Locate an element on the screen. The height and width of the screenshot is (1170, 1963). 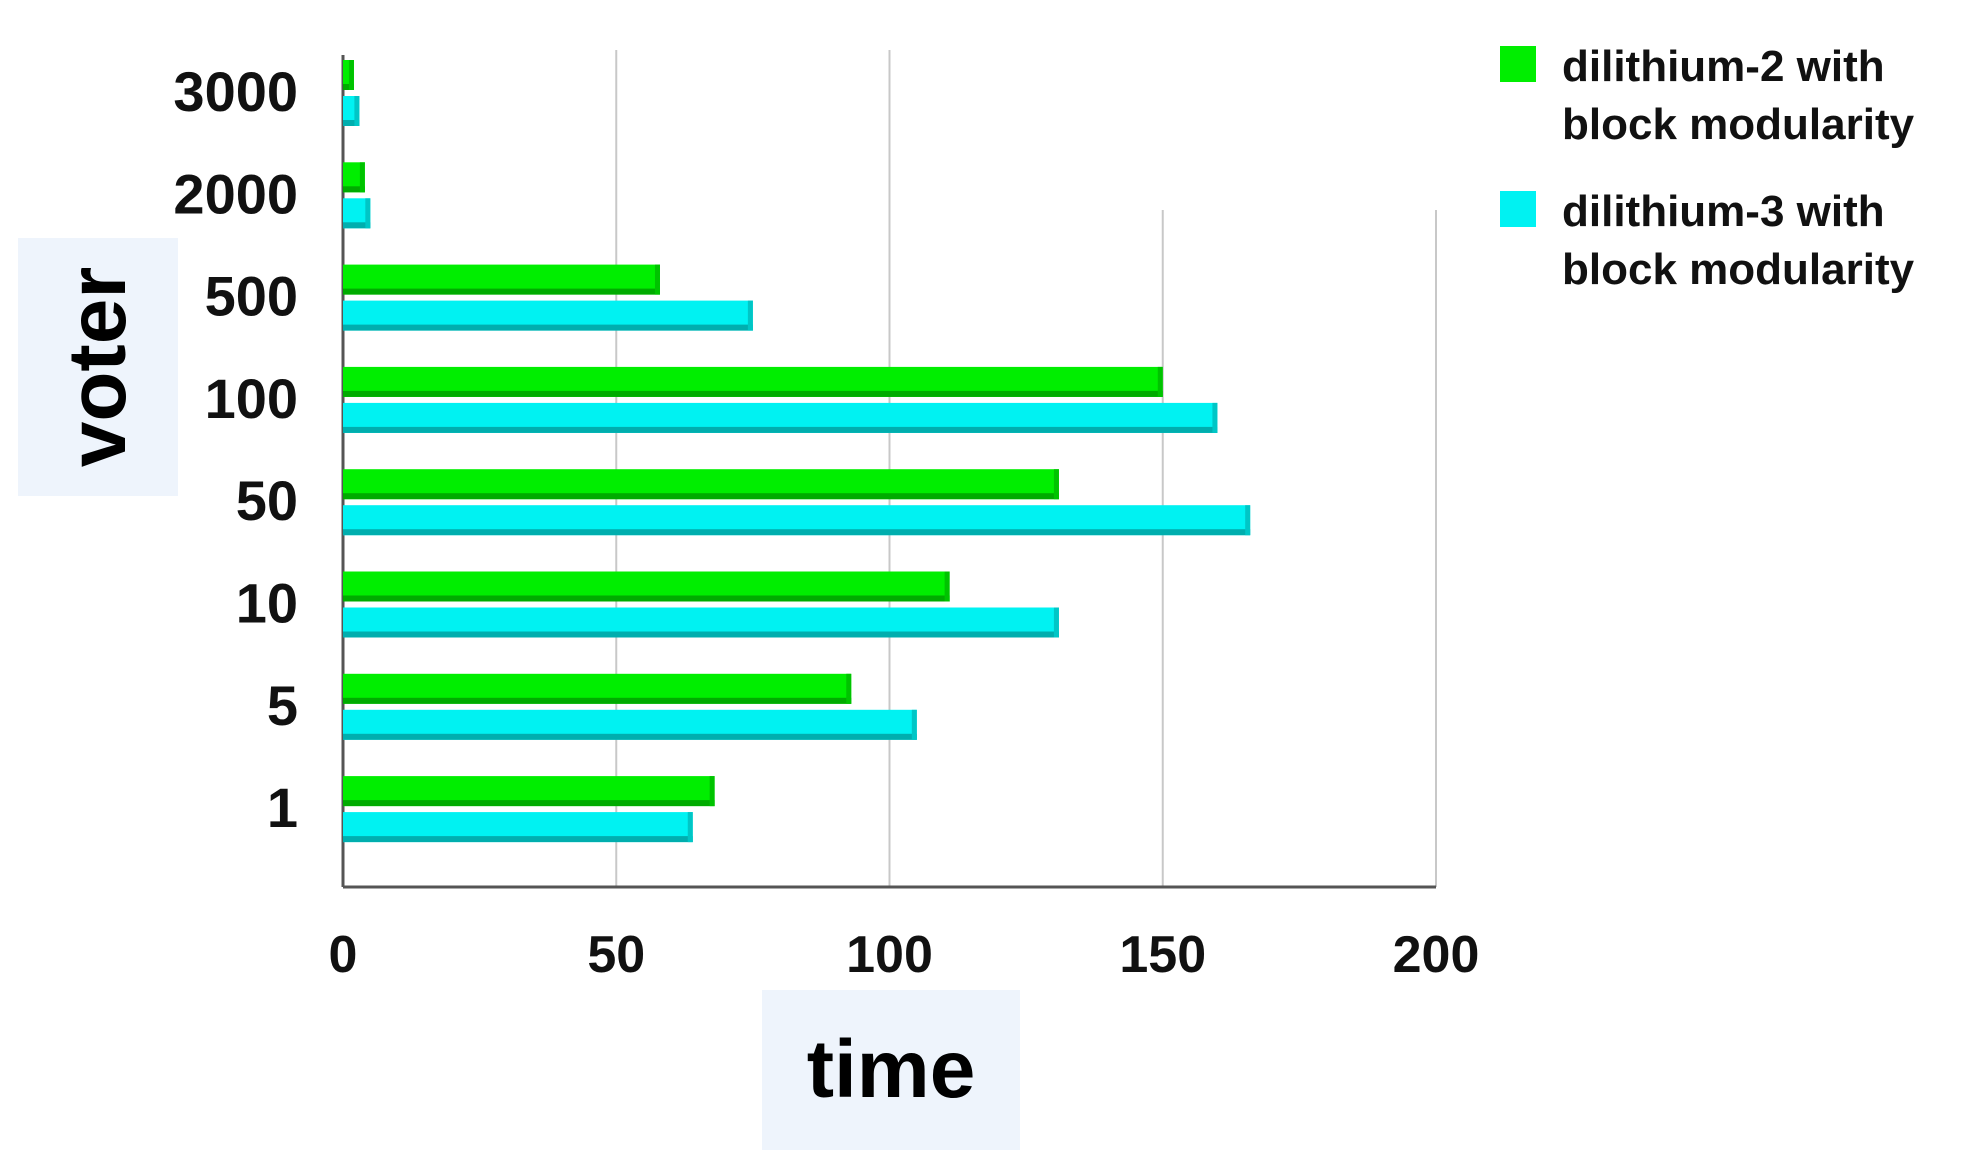
x-tick-label: 0 is located at coordinates (343, 955).